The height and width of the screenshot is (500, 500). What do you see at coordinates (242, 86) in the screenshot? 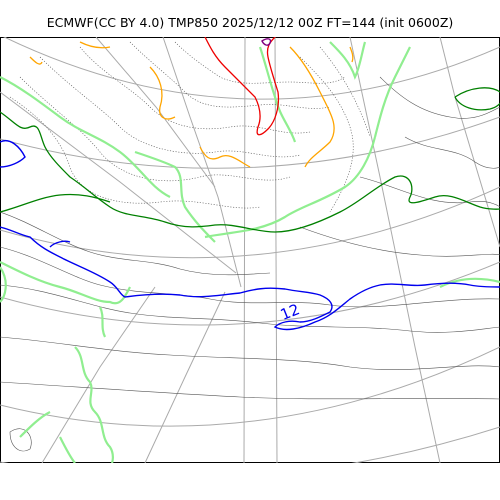
I see `isotherm-red` at bounding box center [242, 86].